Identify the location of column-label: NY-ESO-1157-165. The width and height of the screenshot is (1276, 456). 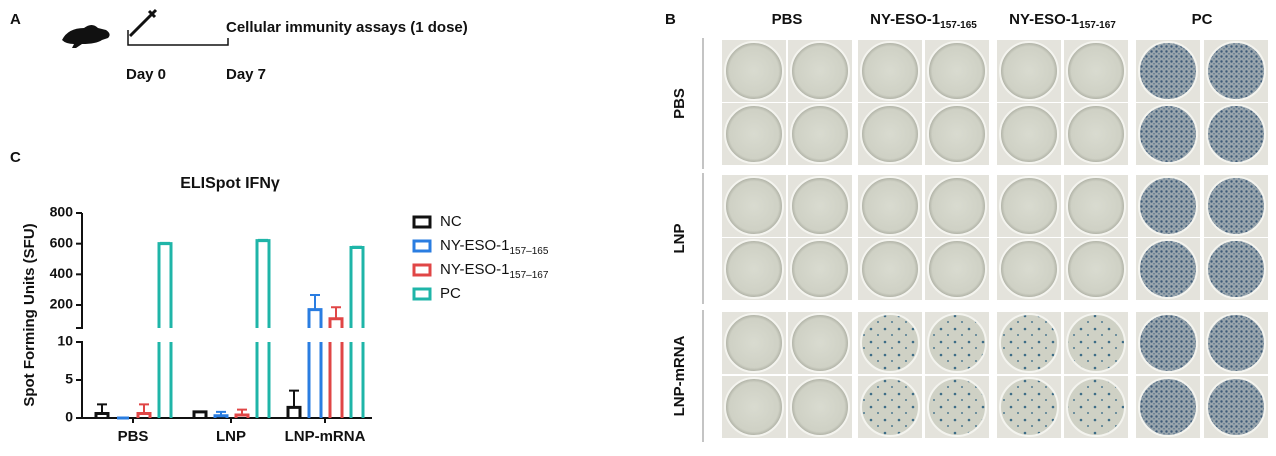
(923, 21).